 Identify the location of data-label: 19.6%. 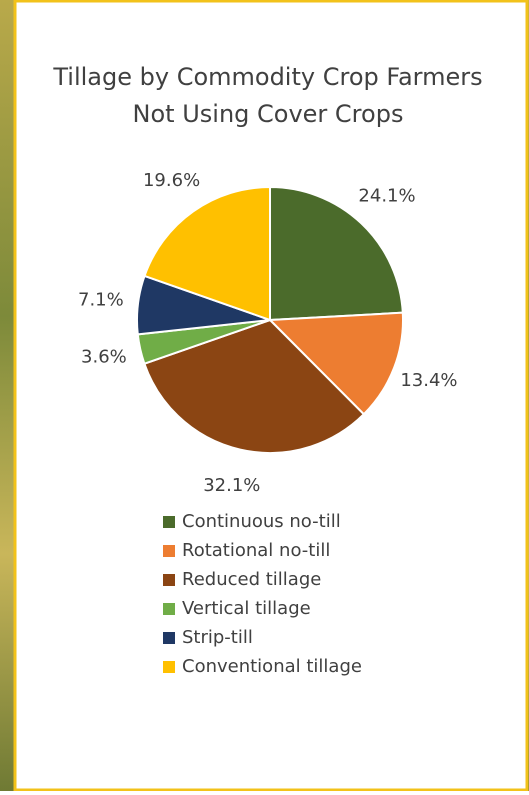
(171, 180).